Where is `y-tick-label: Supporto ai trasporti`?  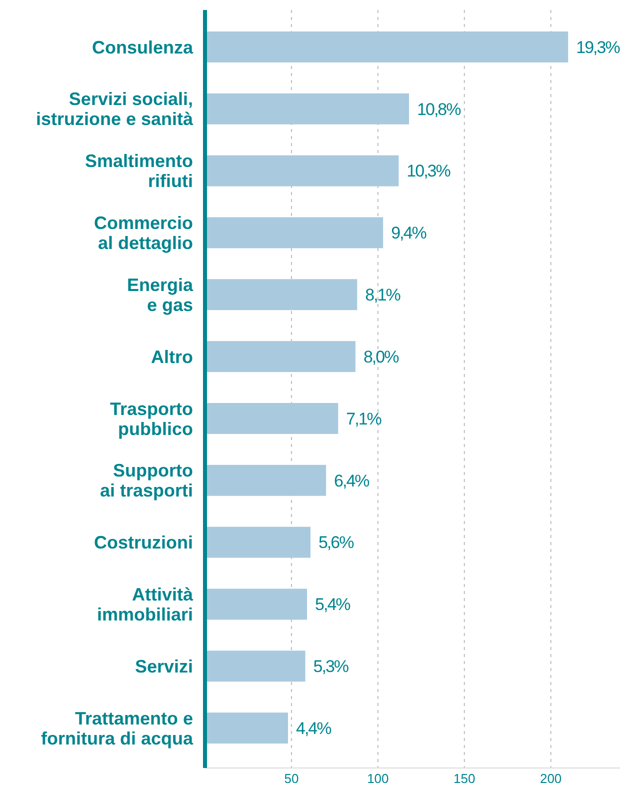
y-tick-label: Supporto ai trasporti is located at coordinates (146, 480).